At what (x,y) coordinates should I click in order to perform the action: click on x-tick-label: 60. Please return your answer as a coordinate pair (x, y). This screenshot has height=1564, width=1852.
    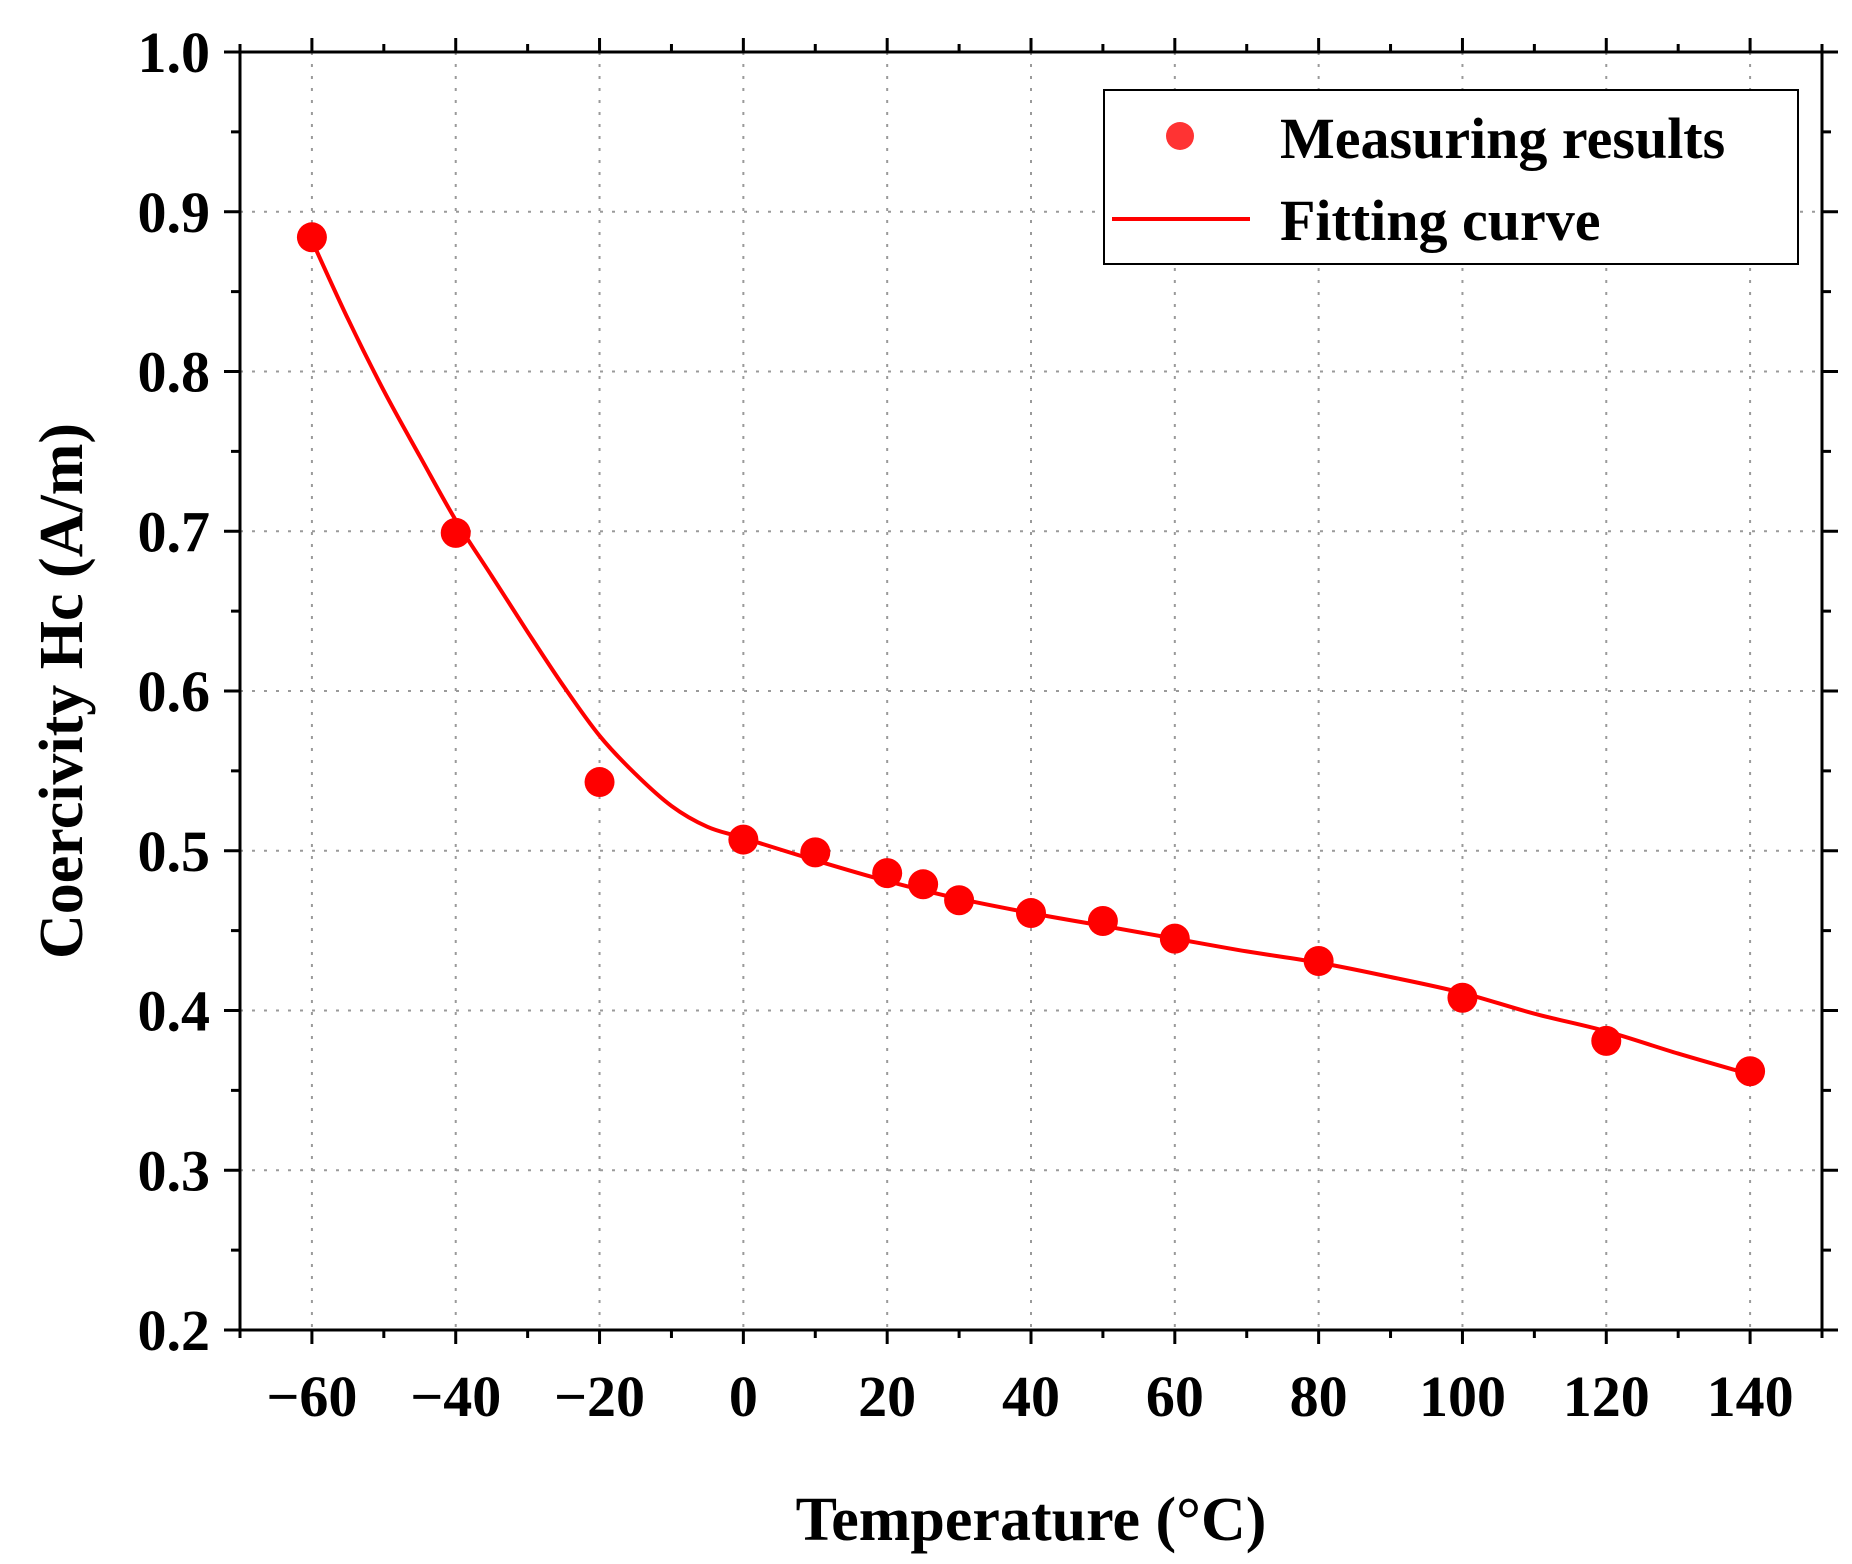
    Looking at the image, I should click on (1175, 1396).